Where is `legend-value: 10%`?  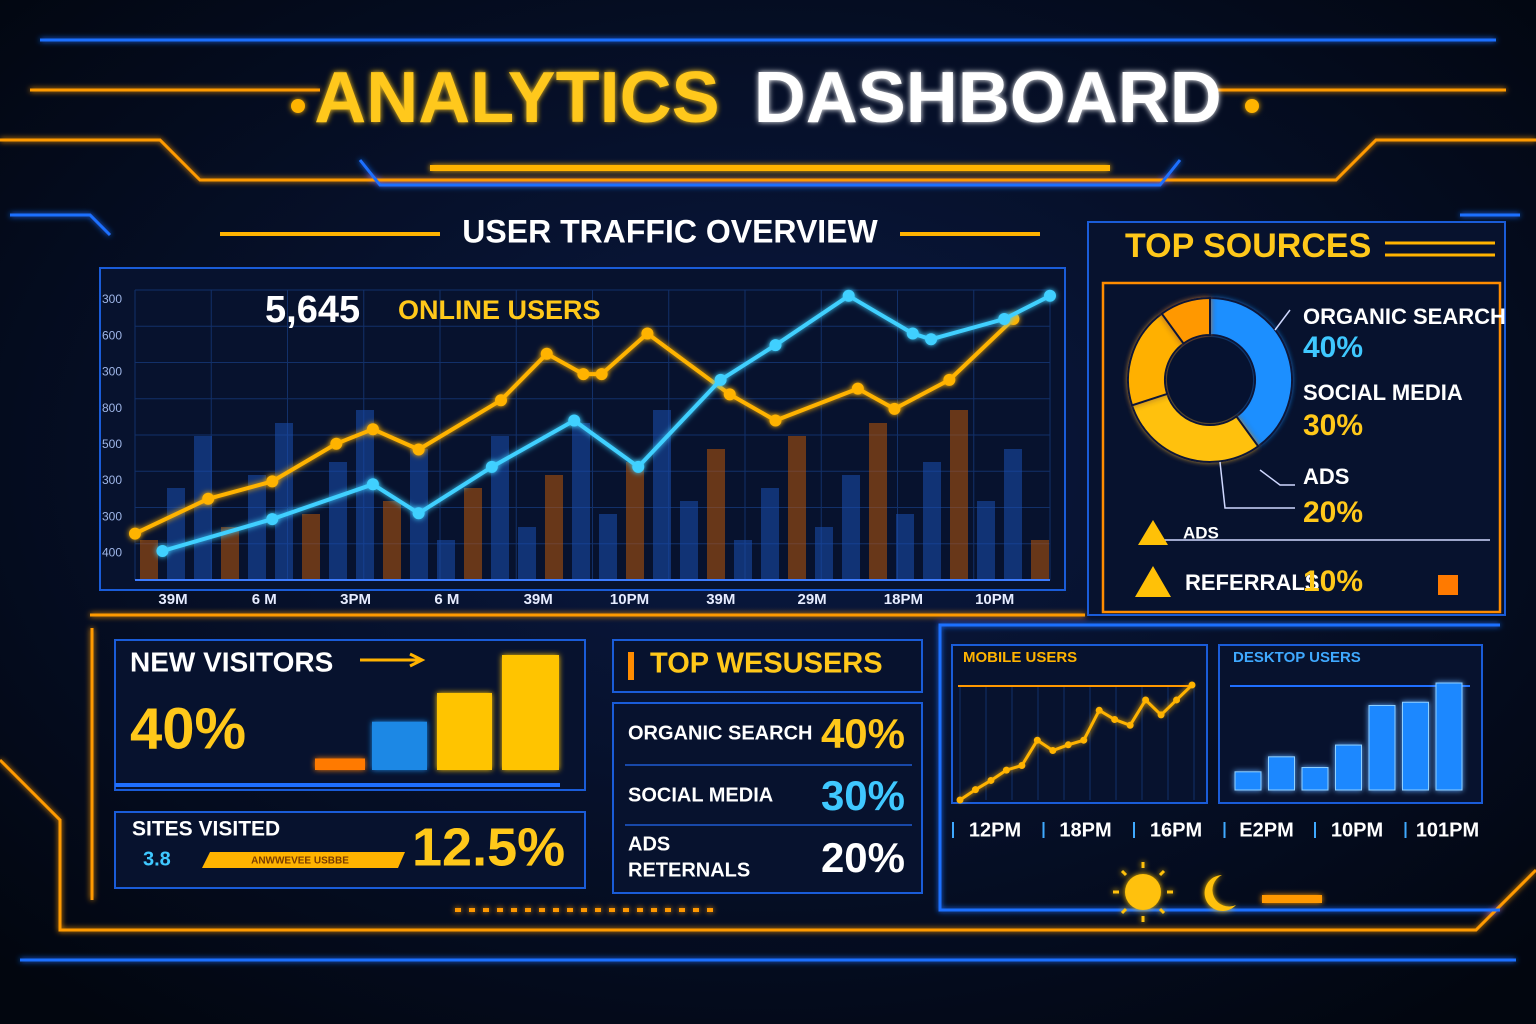
legend-value: 10% is located at coordinates (1333, 581).